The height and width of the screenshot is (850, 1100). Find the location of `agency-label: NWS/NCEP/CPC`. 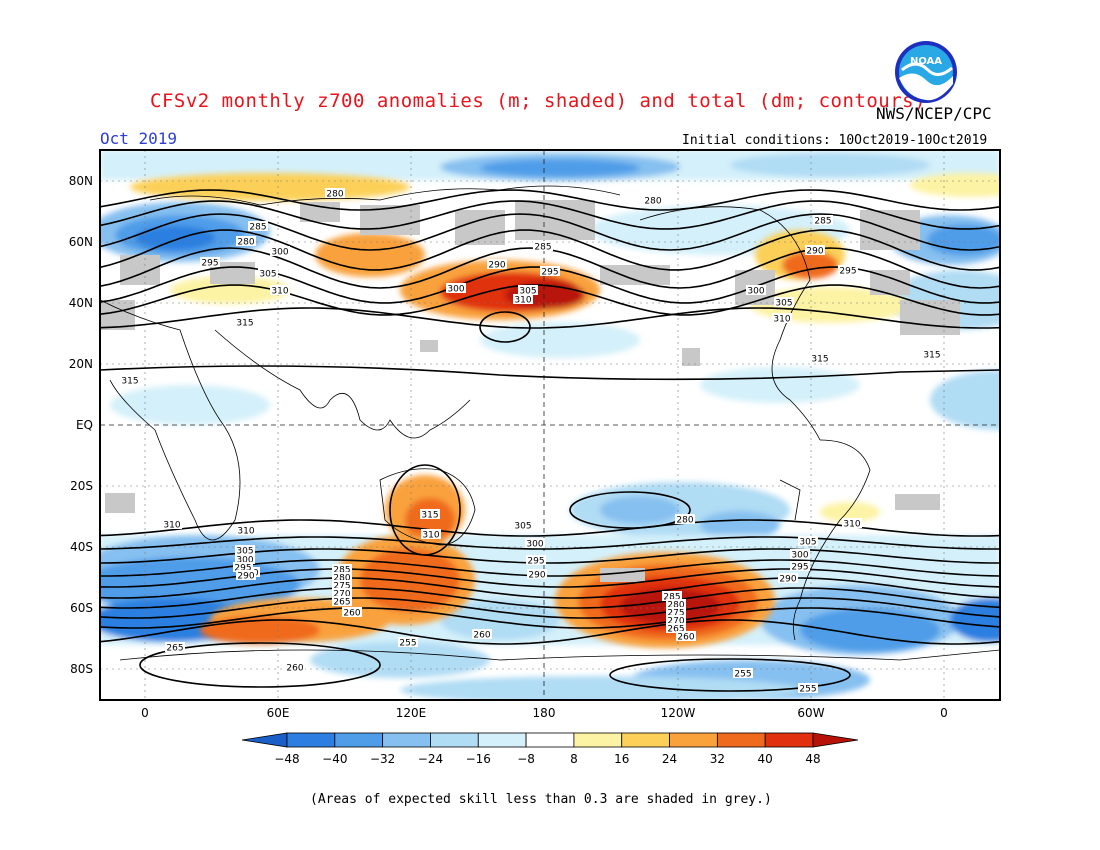

agency-label: NWS/NCEP/CPC is located at coordinates (934, 113).